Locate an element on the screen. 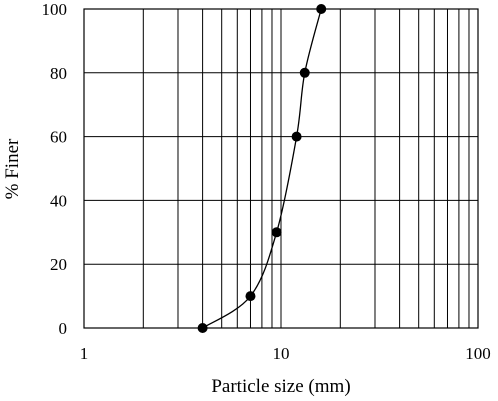  y-tick-label: 40 is located at coordinates (58, 200).